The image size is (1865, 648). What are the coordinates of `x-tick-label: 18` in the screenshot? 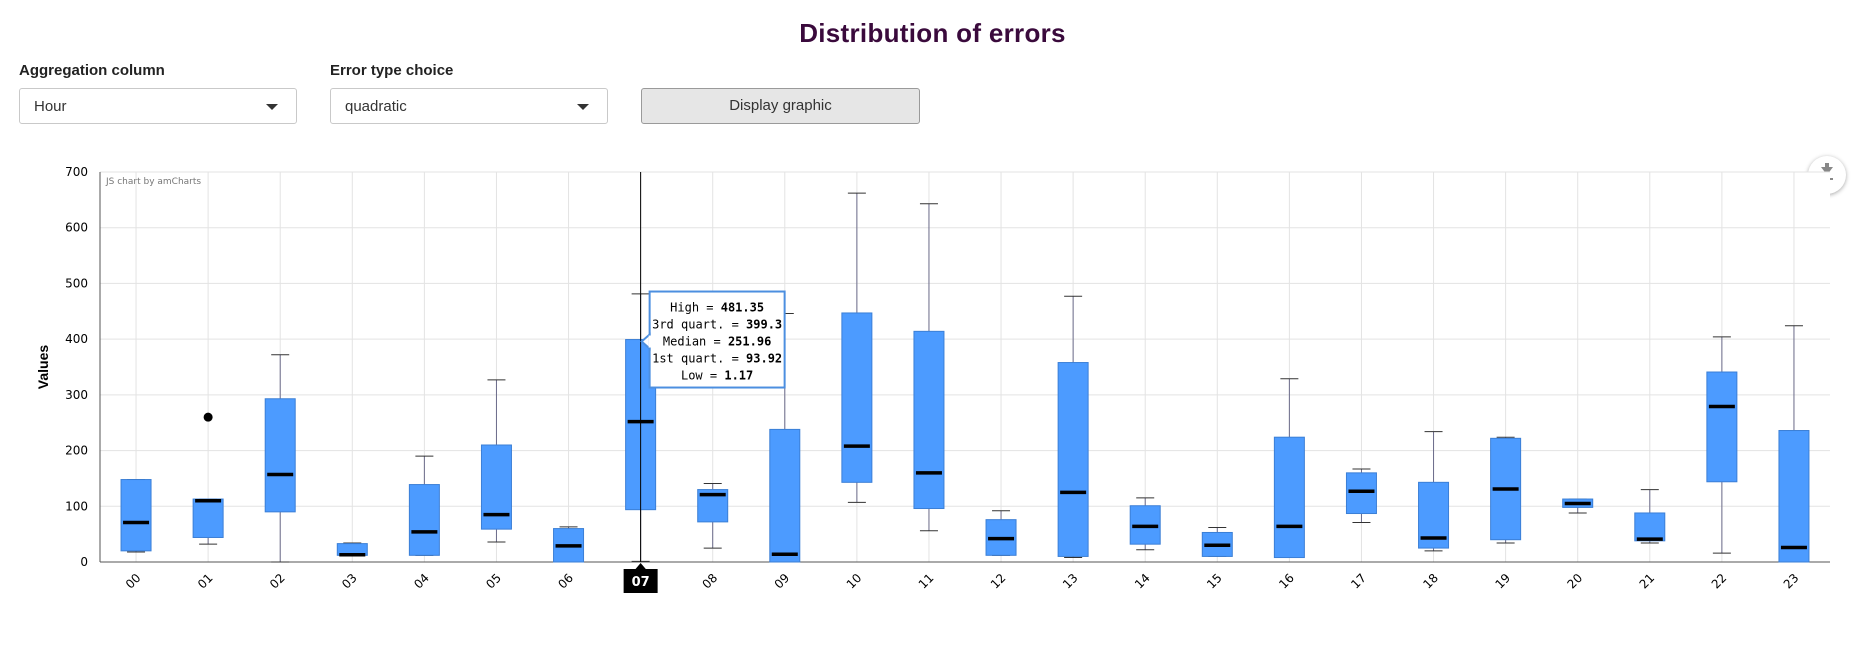 It's located at (1430, 581).